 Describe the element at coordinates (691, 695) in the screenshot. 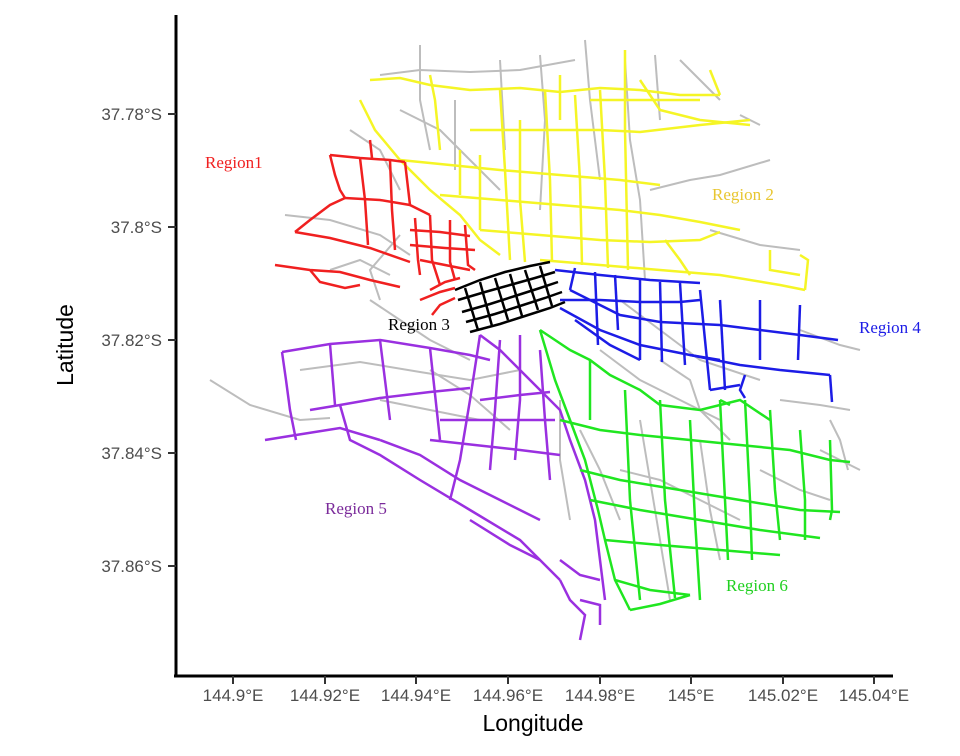

I see `x-tick-label: 145°E` at that location.